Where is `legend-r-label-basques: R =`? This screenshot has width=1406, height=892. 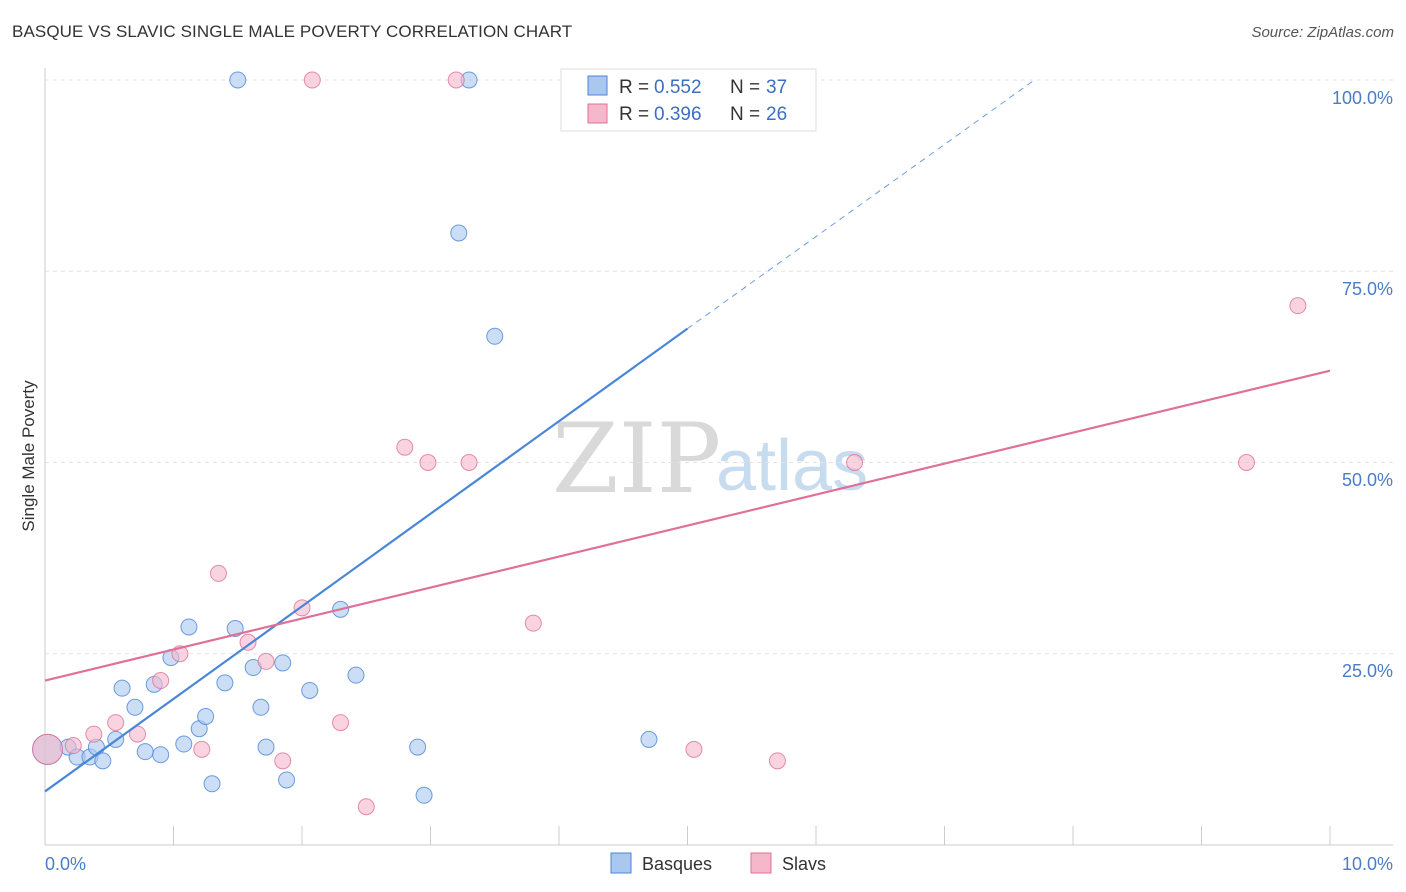
legend-r-label-basques: R = is located at coordinates (634, 87).